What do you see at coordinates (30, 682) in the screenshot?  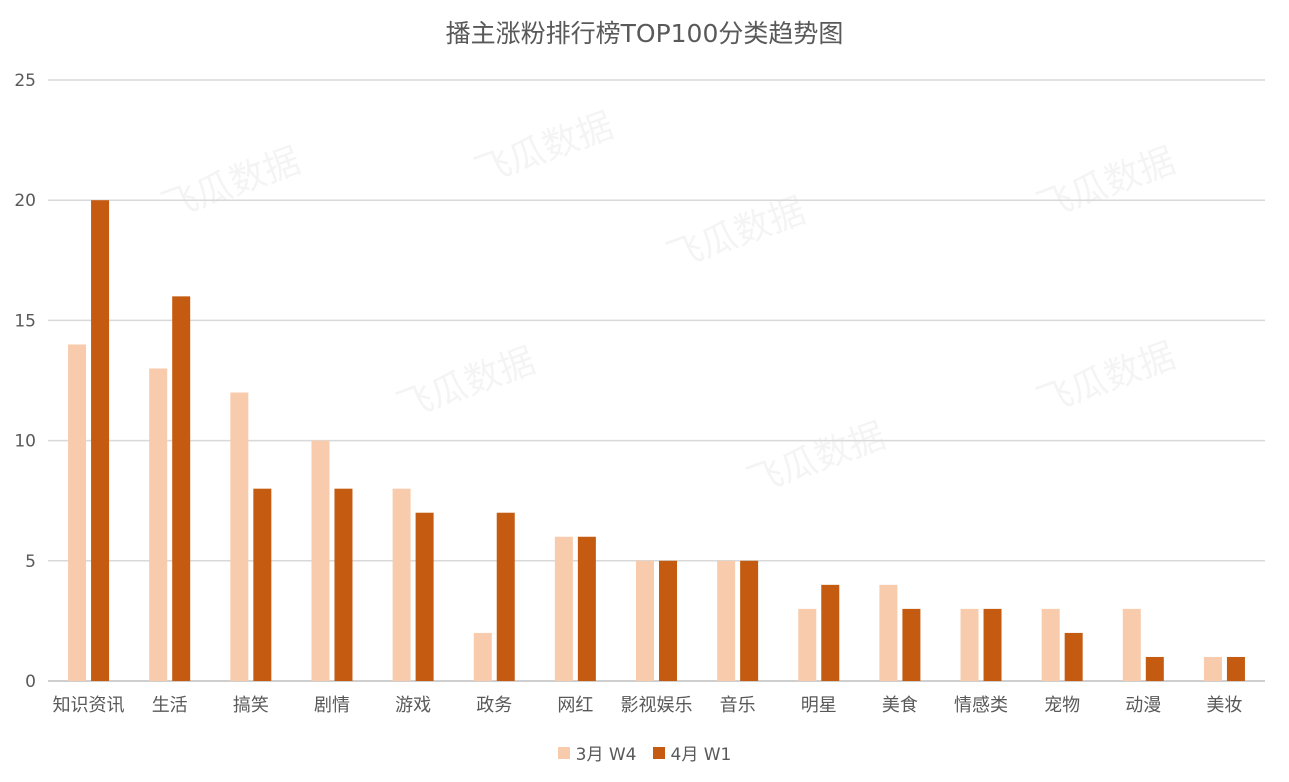 I see `y-tick-label: 0` at bounding box center [30, 682].